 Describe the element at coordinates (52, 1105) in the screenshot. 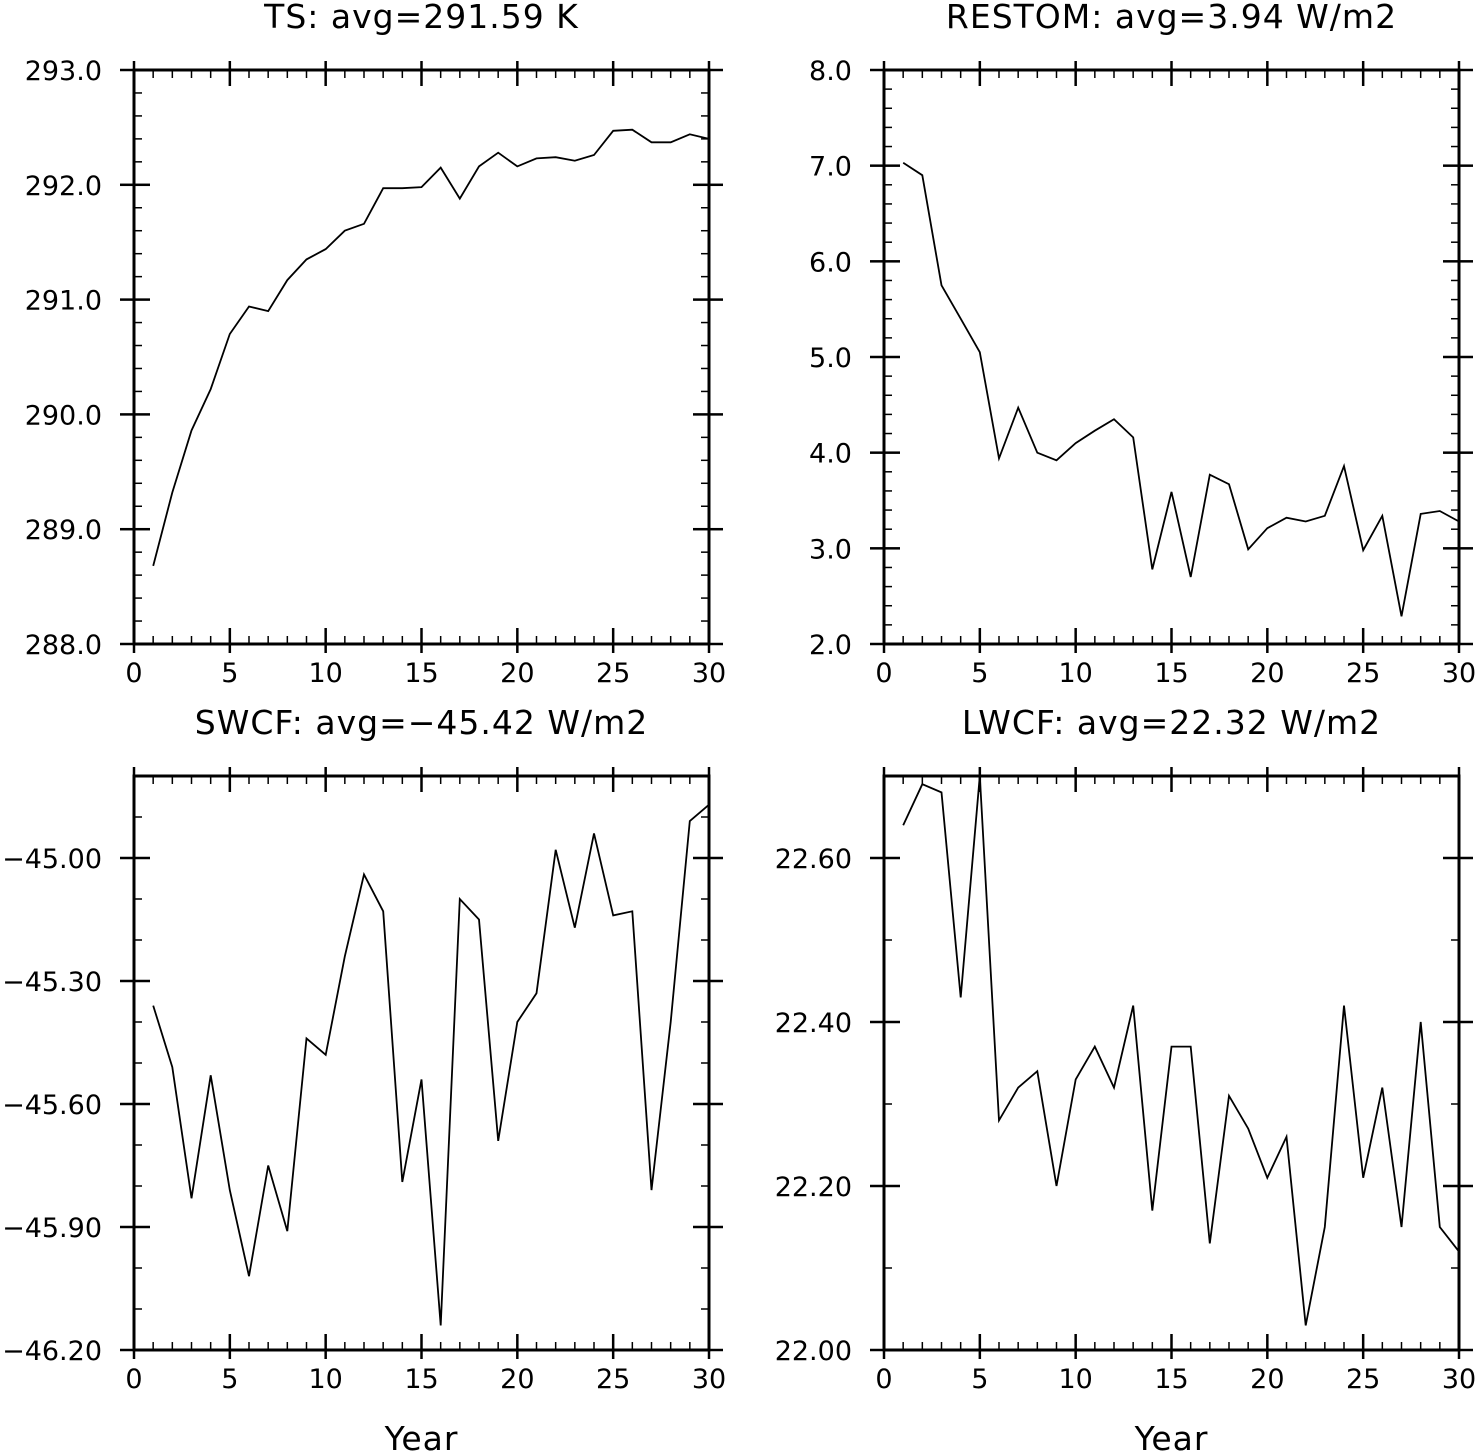

I see `swcf-y-tick-label: −45.60` at that location.